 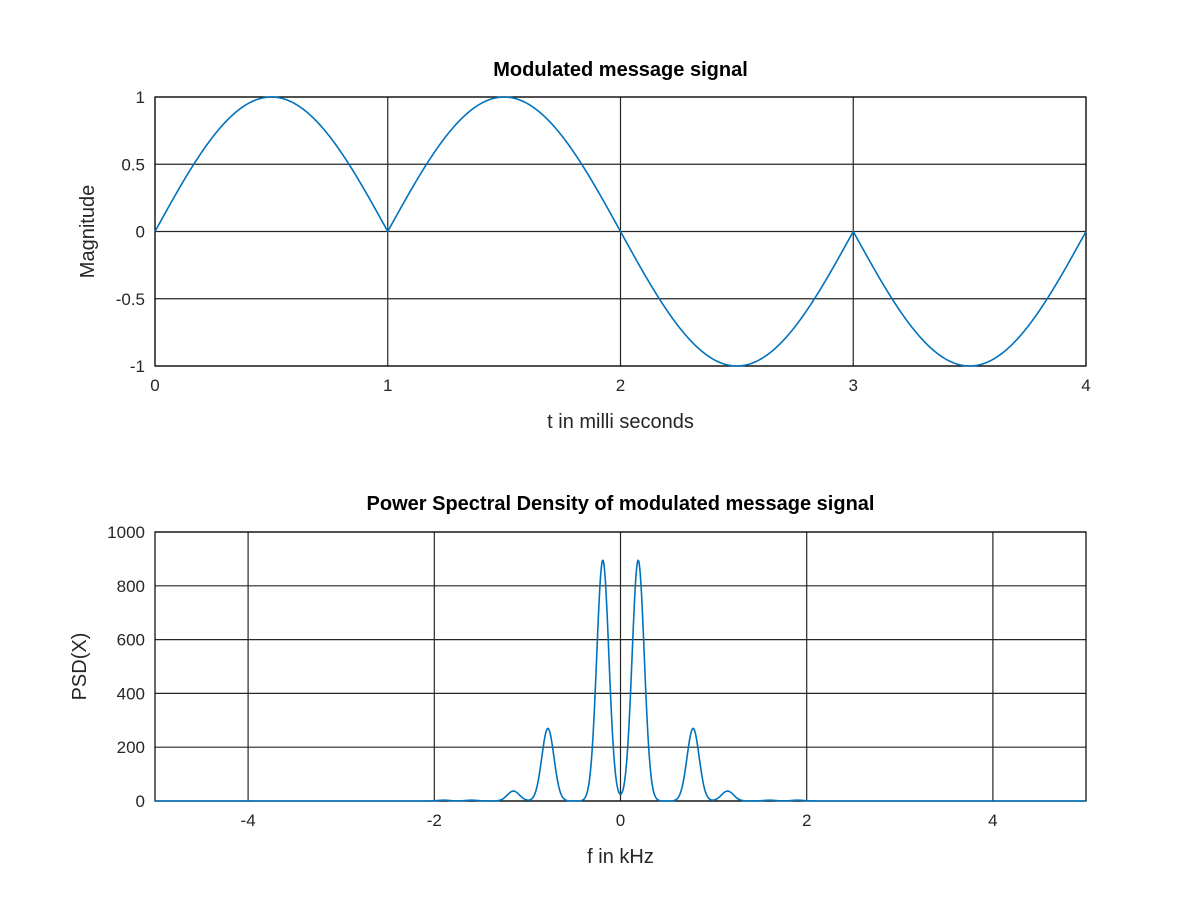 What do you see at coordinates (620, 70) in the screenshot?
I see `signal-title: Modulated message signal` at bounding box center [620, 70].